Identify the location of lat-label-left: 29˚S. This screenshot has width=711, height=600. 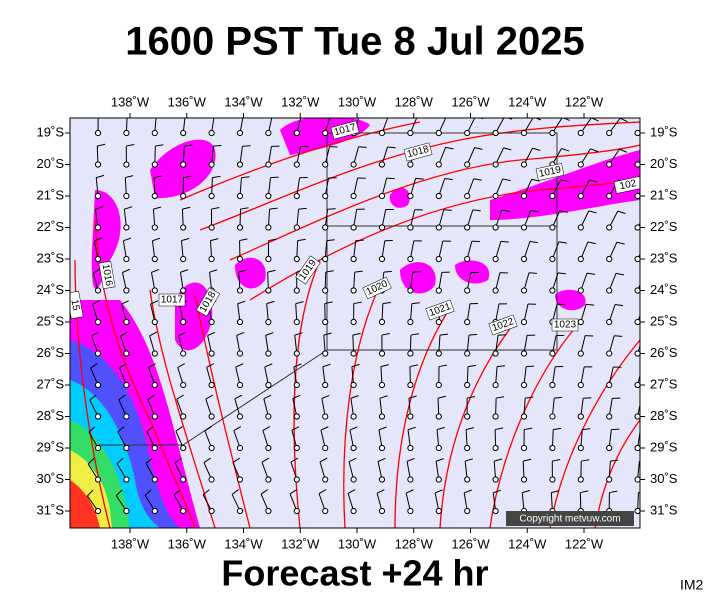
(51, 446).